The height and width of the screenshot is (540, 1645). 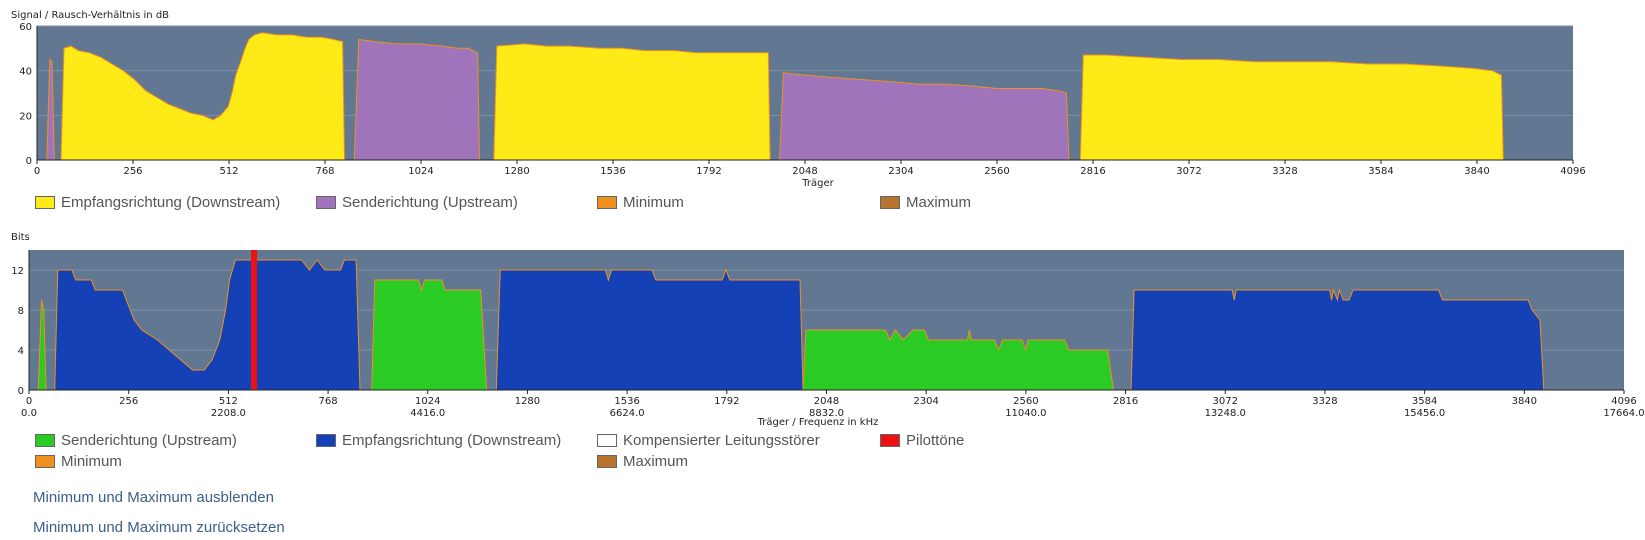 I want to click on bits-x-tick-khz-label: 6624.0, so click(x=627, y=413).